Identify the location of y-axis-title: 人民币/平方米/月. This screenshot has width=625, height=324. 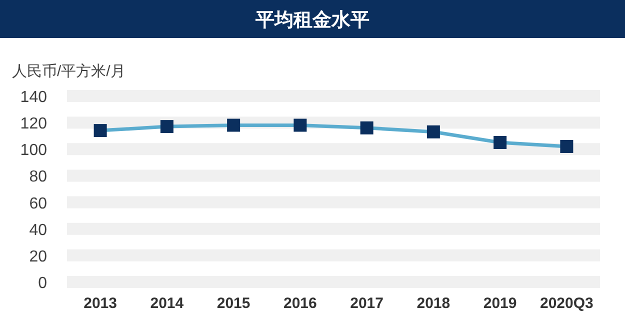
(69, 71).